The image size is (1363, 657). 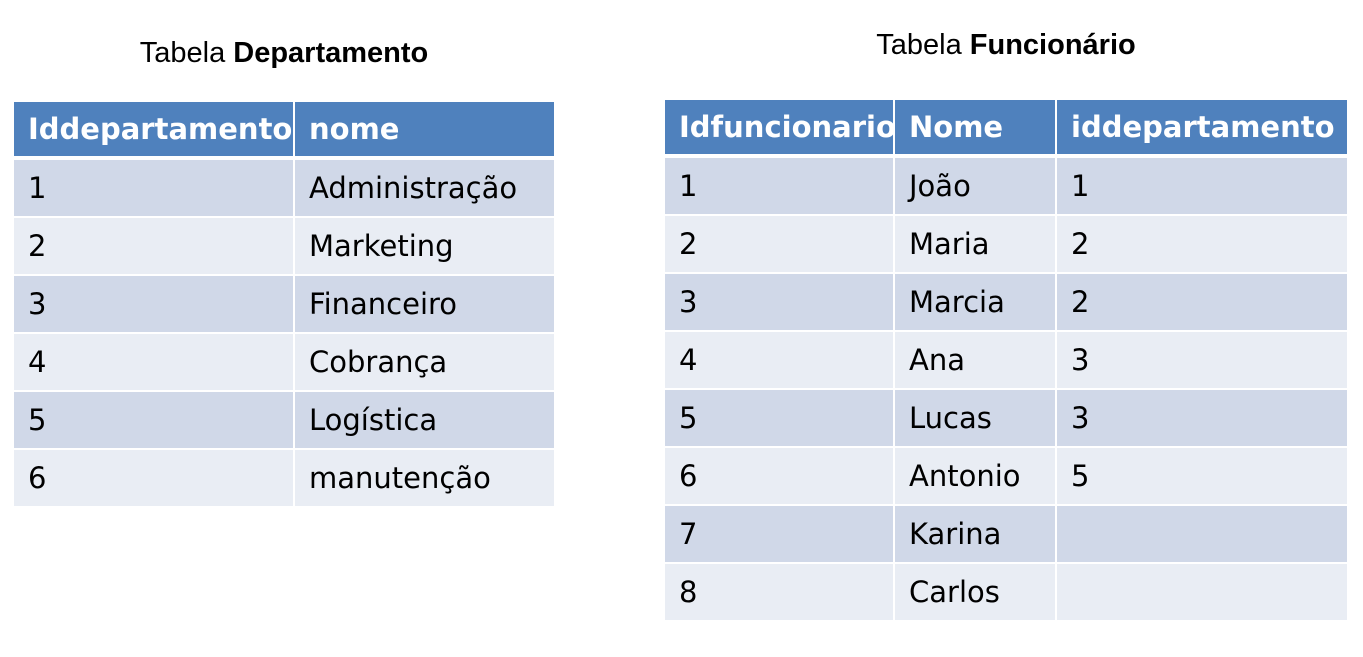 I want to click on table-row: 4 Cobrança, so click(x=284, y=361).